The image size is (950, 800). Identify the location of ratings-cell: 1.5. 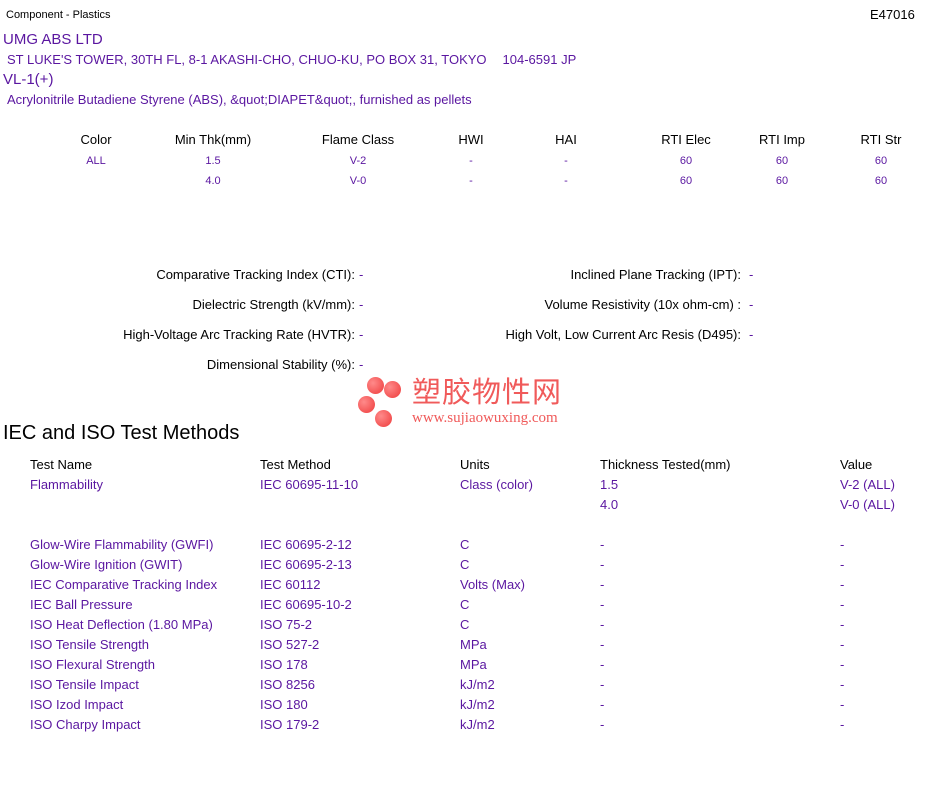
(213, 161).